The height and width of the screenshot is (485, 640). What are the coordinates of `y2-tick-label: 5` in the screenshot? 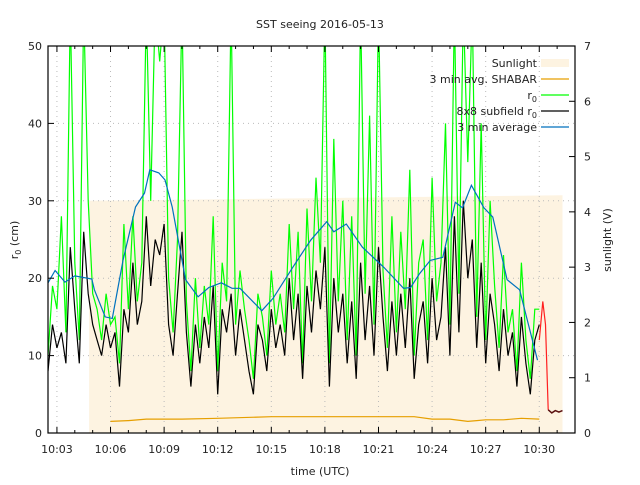 It's located at (587, 157).